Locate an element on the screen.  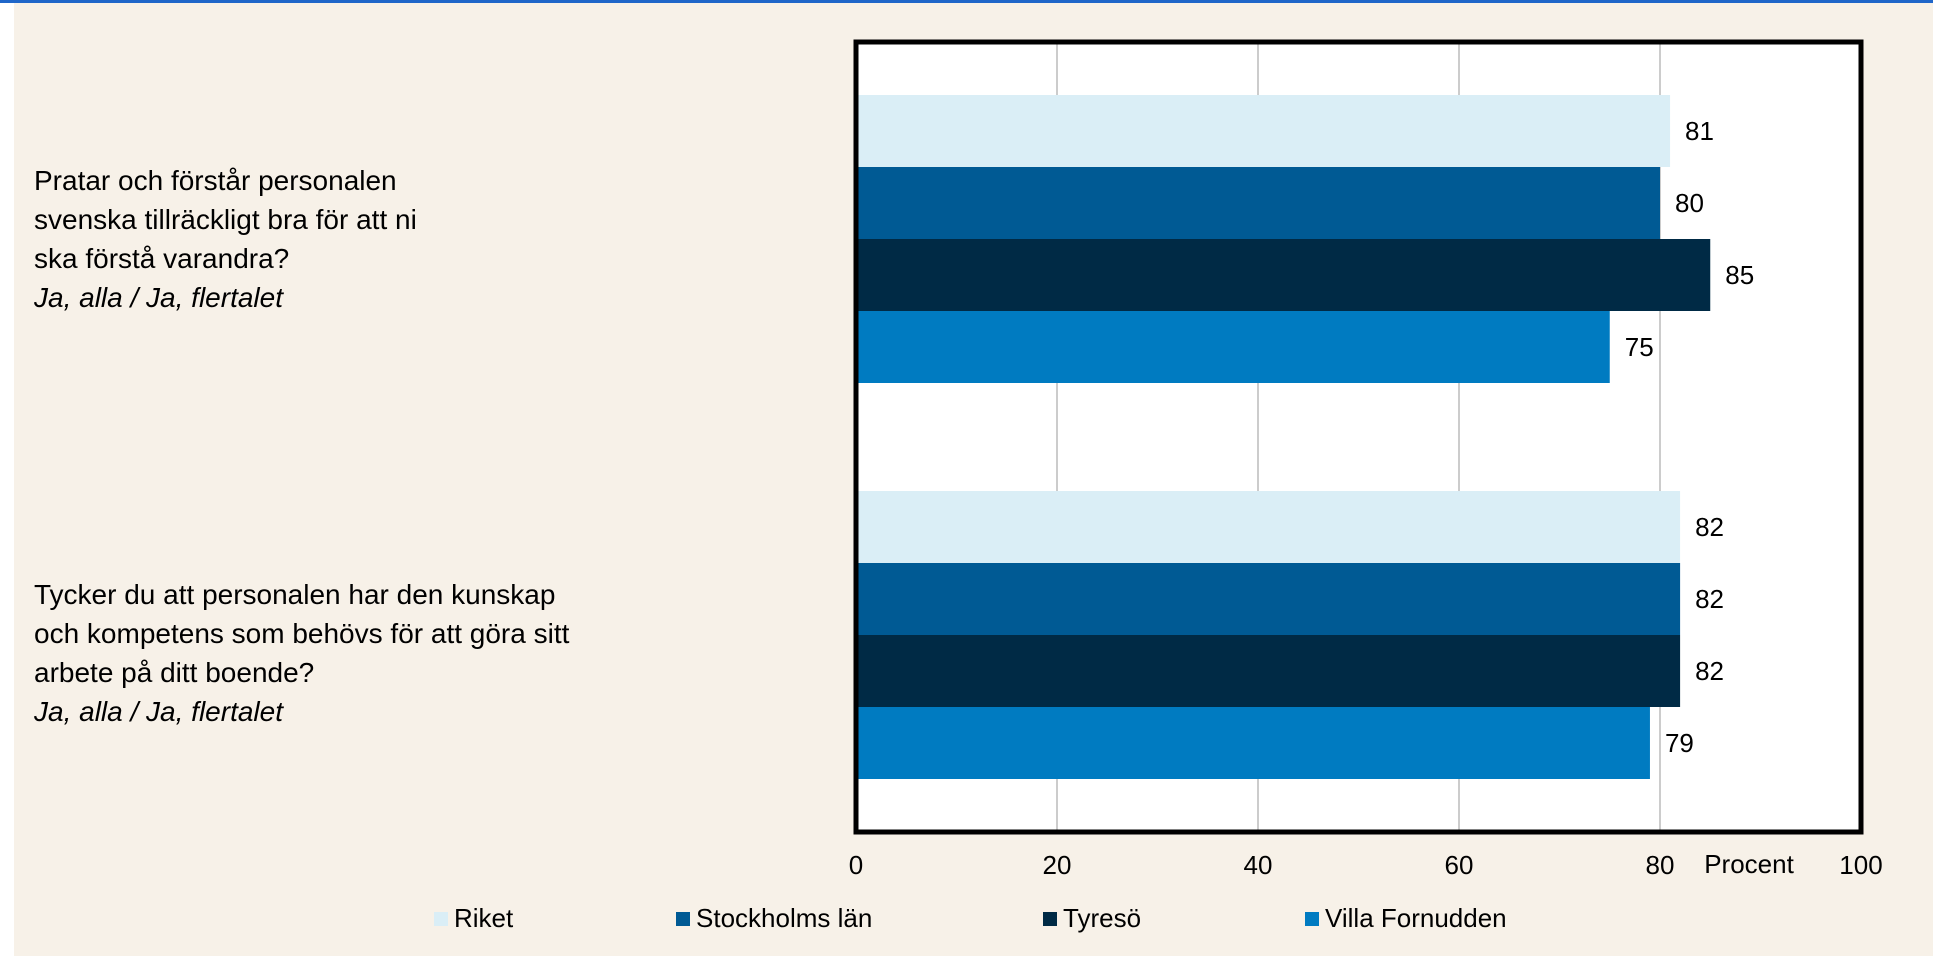
x-tick-label-40: 40 is located at coordinates (1258, 865).